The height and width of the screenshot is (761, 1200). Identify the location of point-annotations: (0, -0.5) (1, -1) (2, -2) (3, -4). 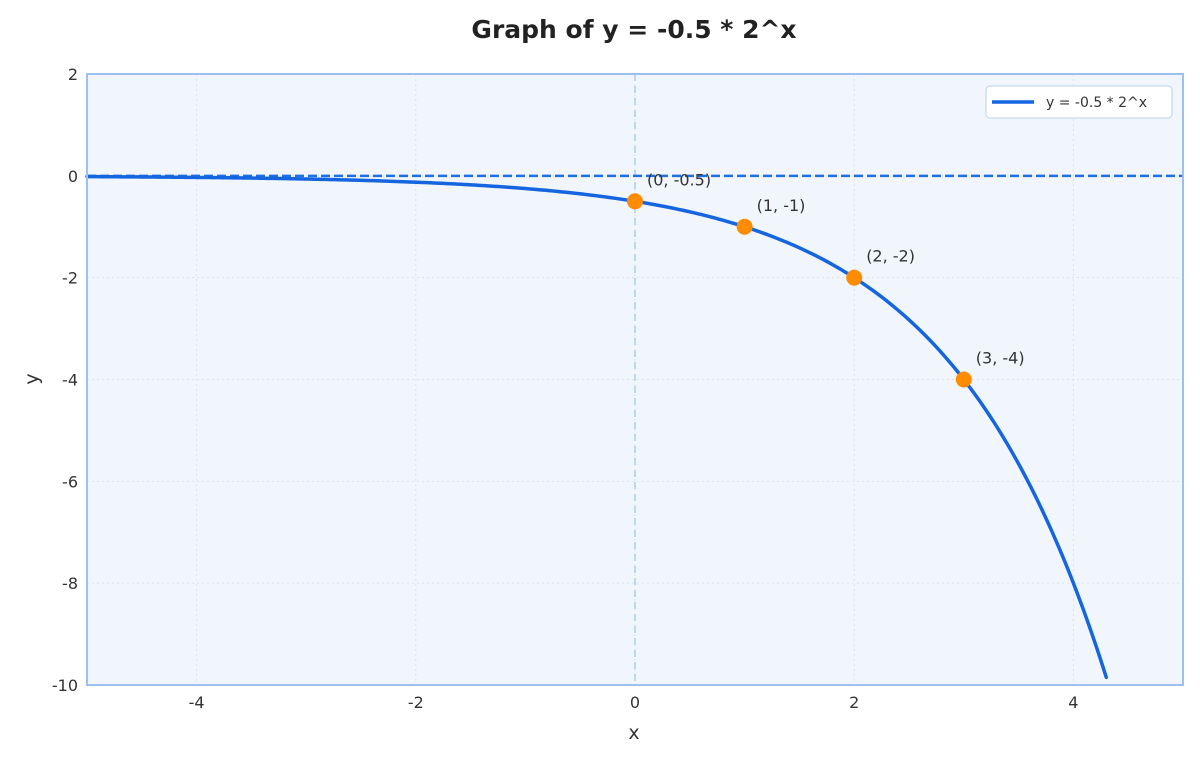
(836, 268).